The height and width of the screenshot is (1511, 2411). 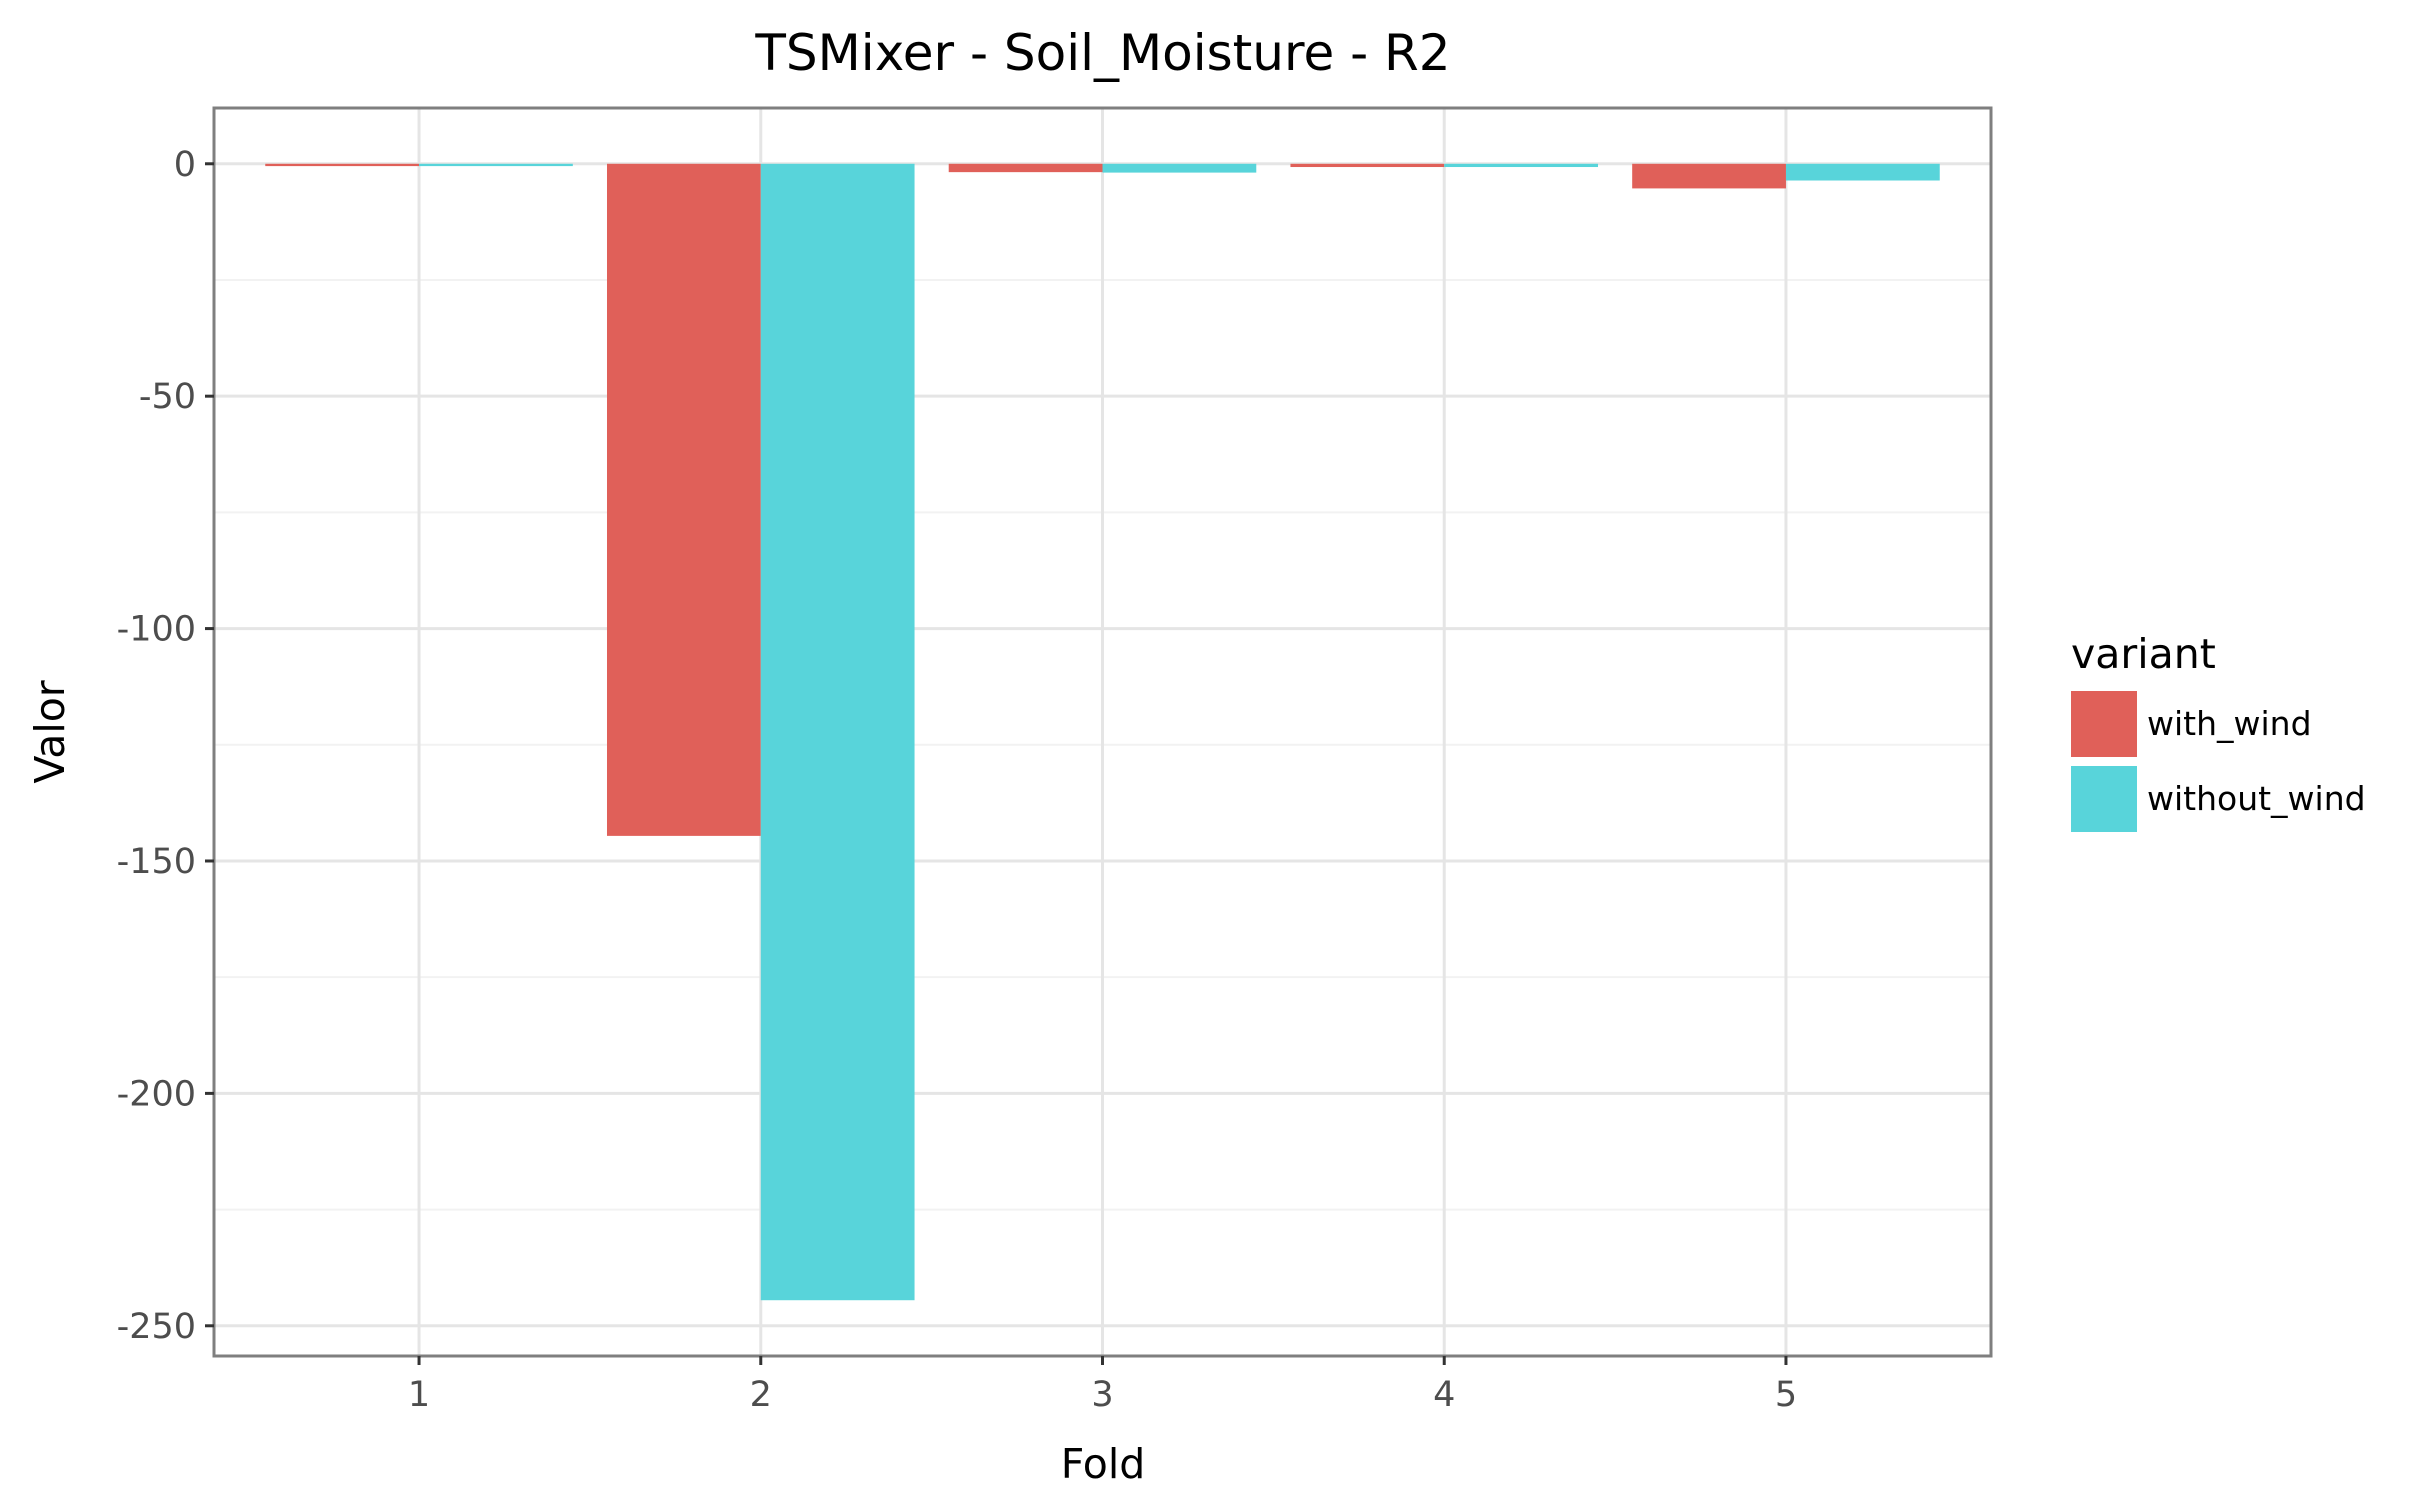 What do you see at coordinates (2104, 799) in the screenshot?
I see `legend-swatch-without-wind` at bounding box center [2104, 799].